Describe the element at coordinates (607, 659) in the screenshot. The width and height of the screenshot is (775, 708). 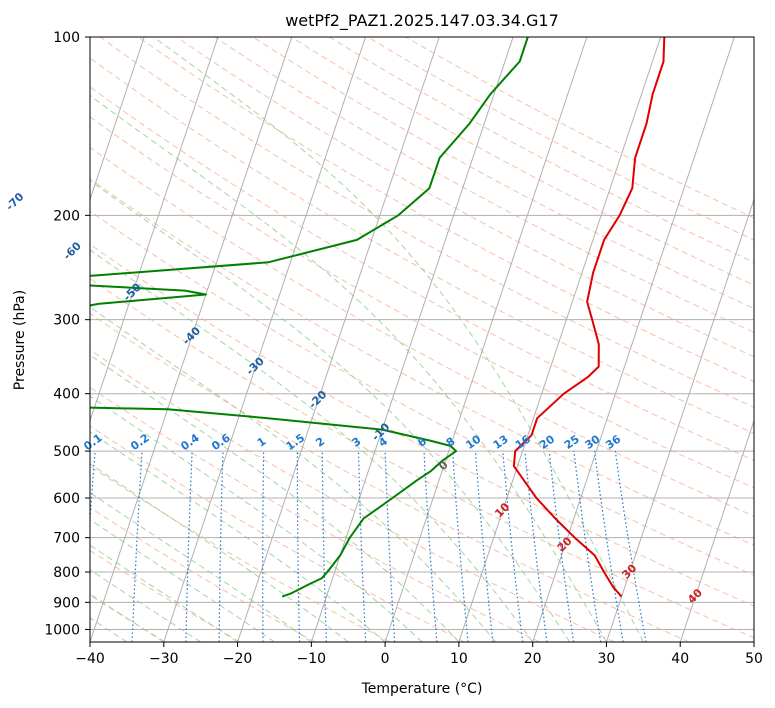
I see `x-tick-label: 30` at that location.